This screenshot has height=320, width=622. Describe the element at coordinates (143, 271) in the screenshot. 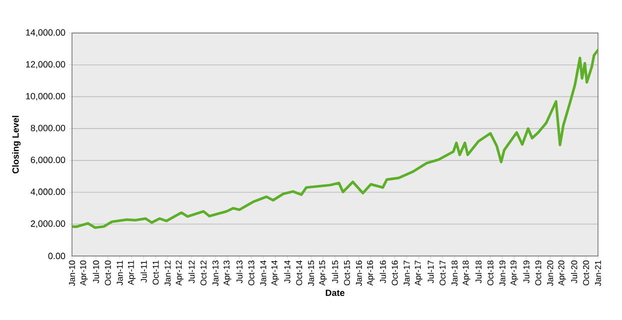

I see `x-tick-label: Jul-11` at that location.